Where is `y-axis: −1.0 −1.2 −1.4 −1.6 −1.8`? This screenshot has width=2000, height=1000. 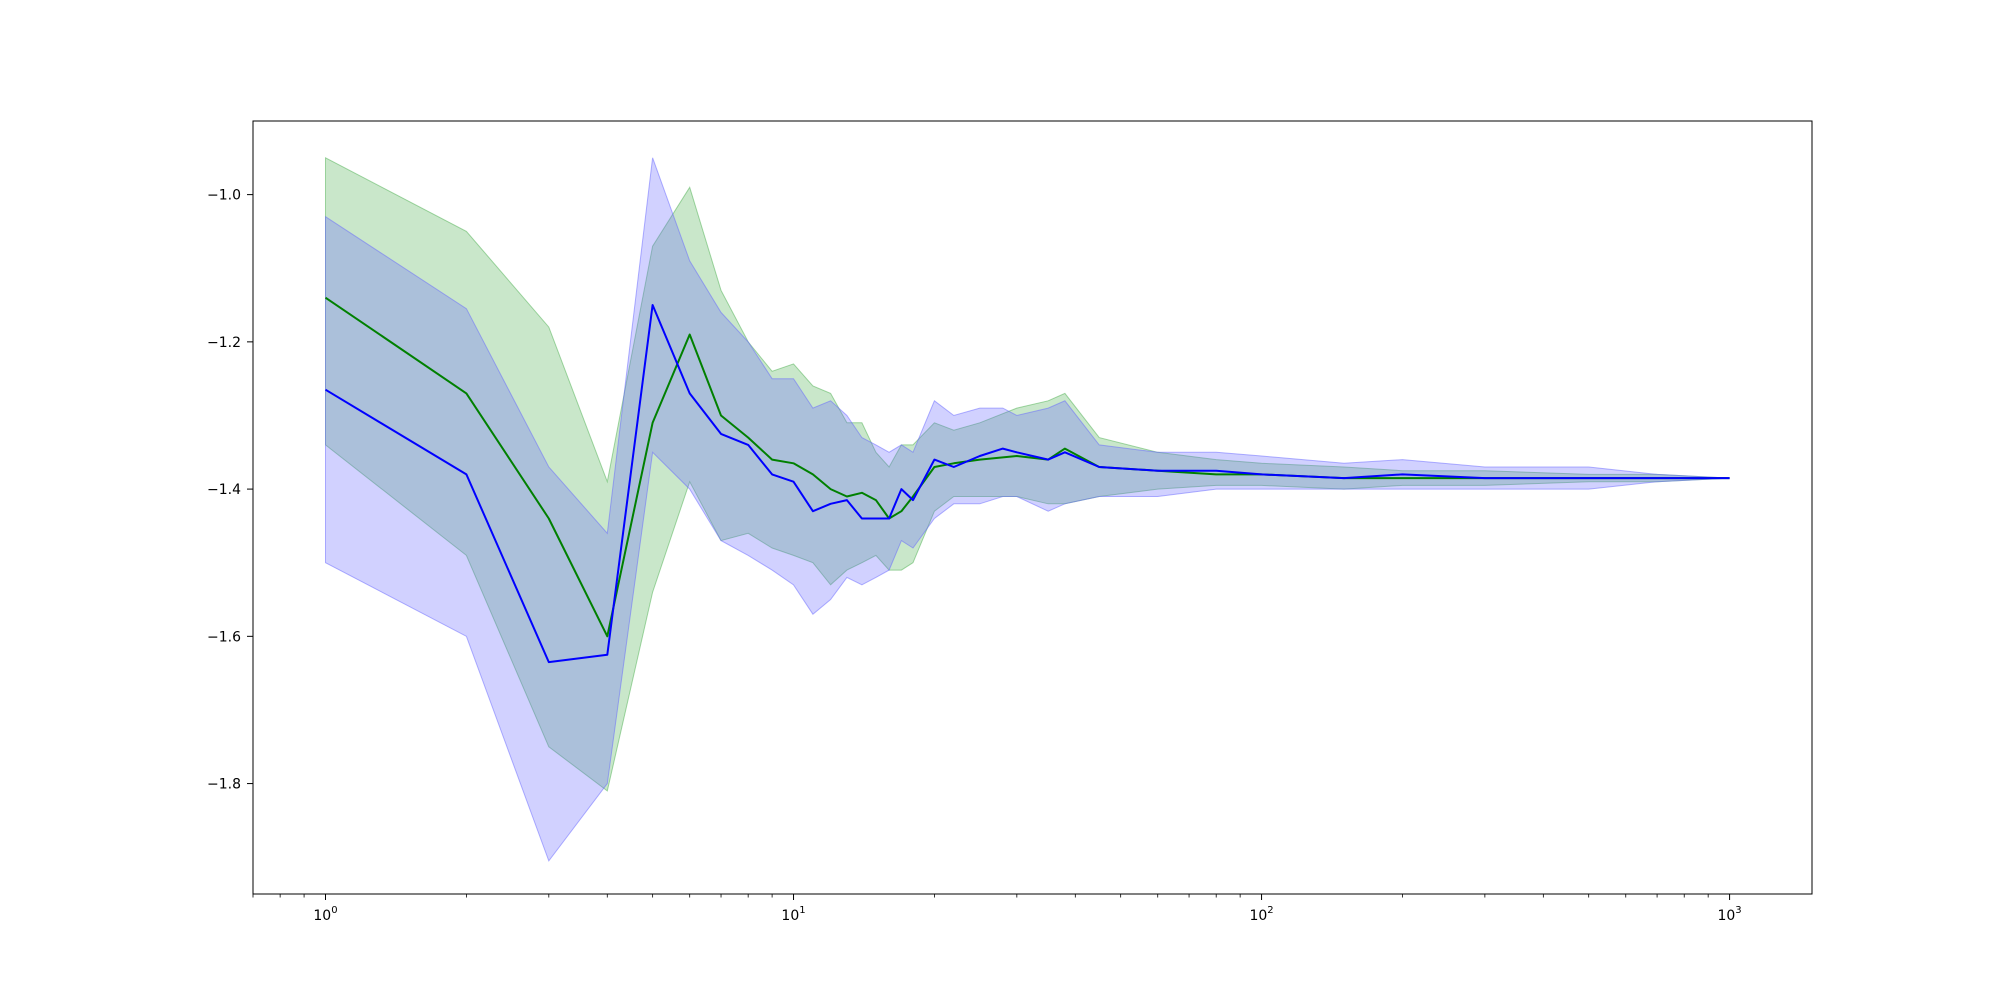
y-axis: −1.0 −1.2 −1.4 −1.6 −1.8 is located at coordinates (230, 490).